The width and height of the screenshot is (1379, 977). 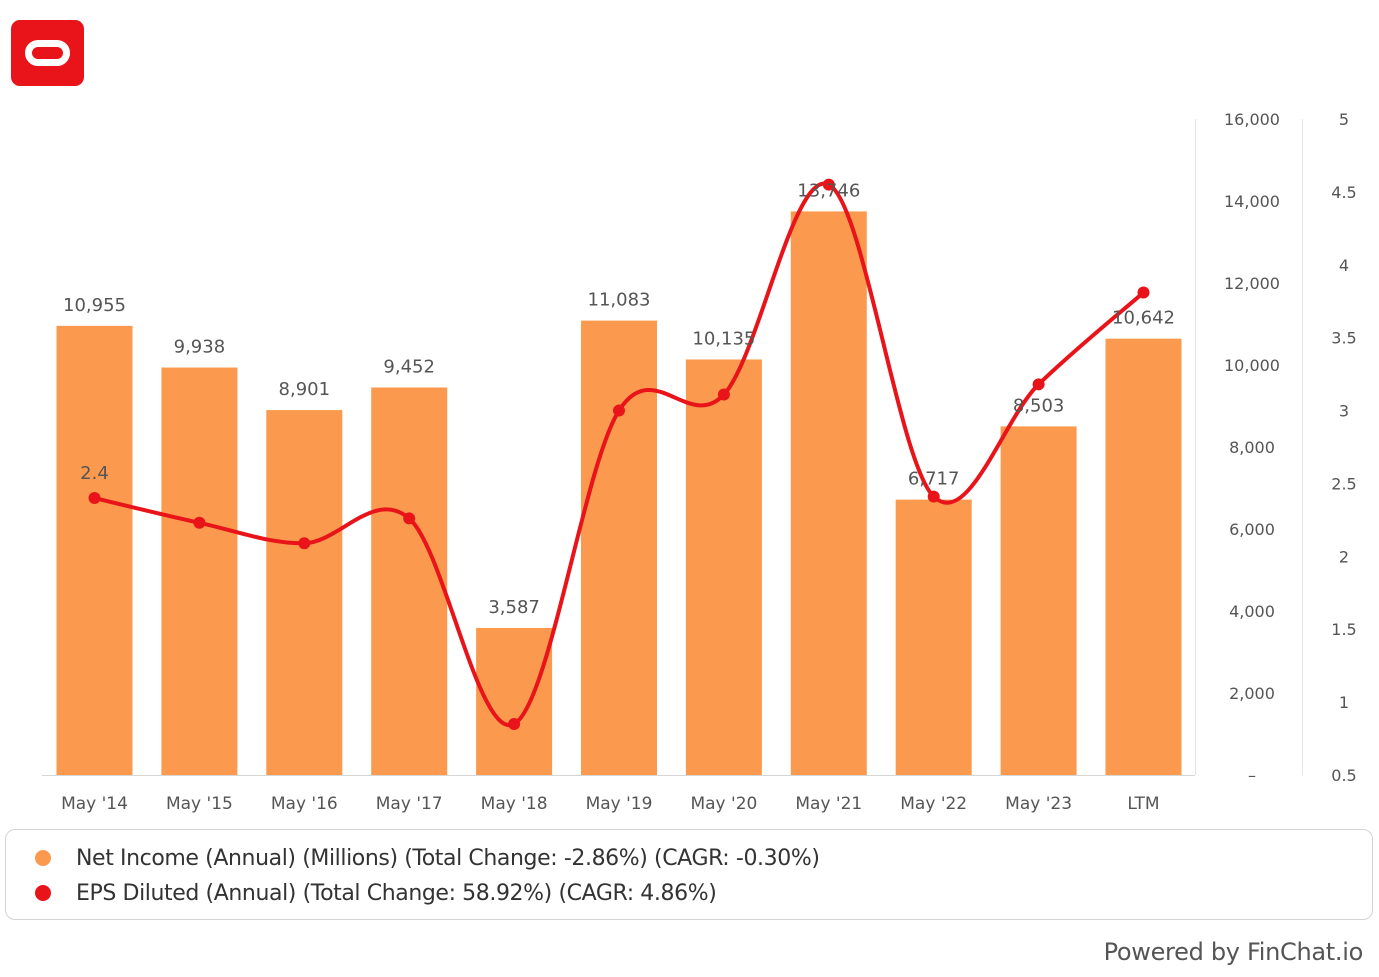 I want to click on x-tick-label-3: May '17, so click(x=409, y=804).